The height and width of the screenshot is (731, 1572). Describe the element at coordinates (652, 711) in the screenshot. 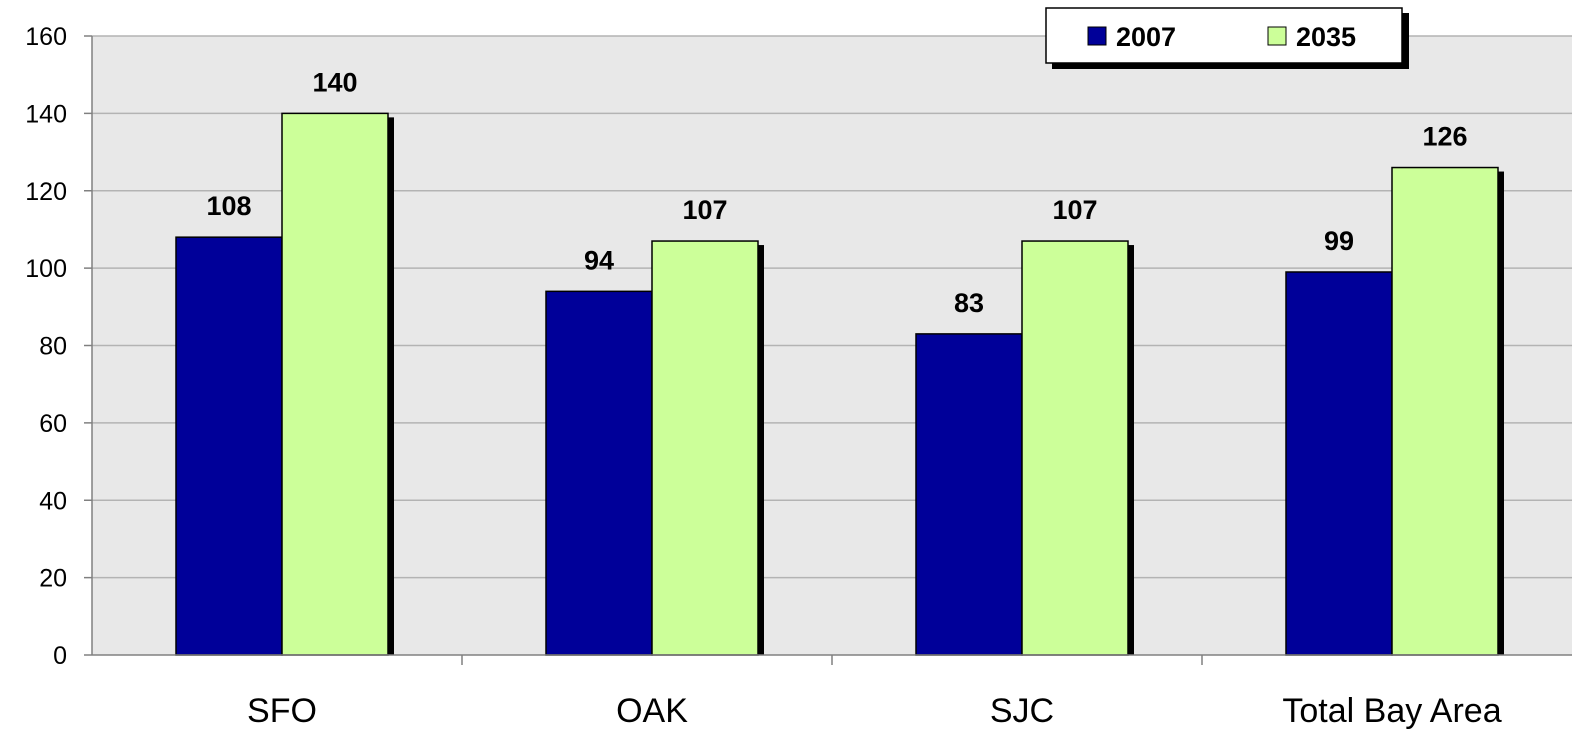

I see `x-category-label: OAK` at that location.